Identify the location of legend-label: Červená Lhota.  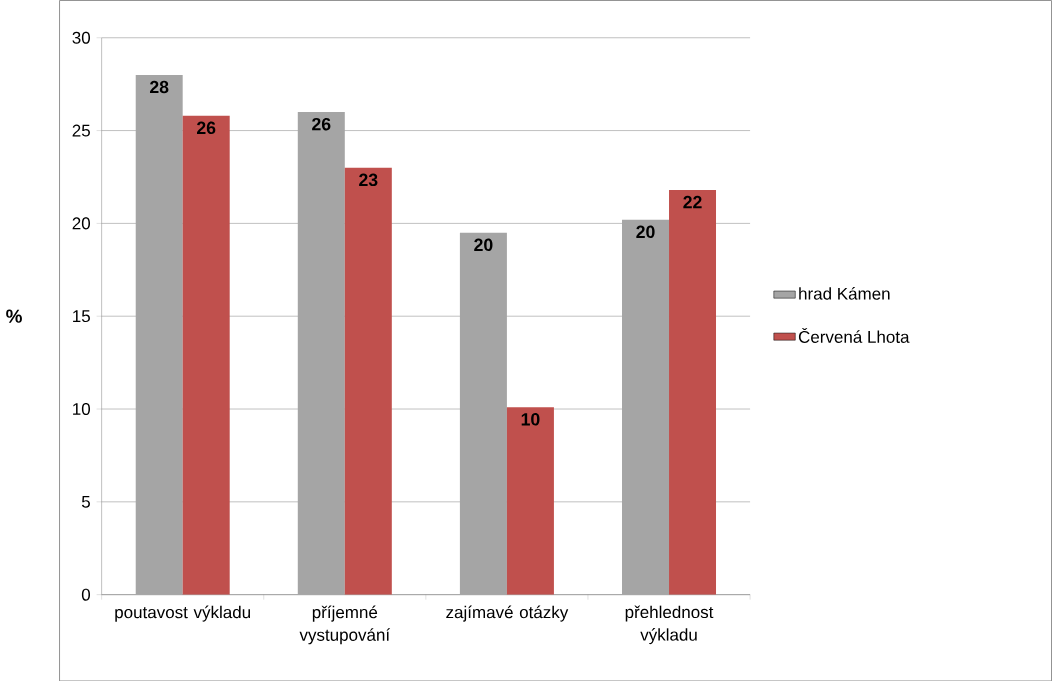
(854, 335).